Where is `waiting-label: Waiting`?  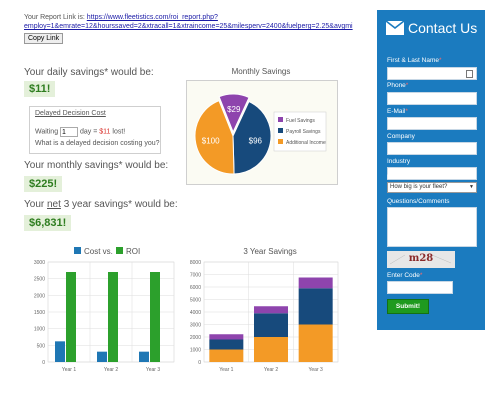
waiting-label: Waiting is located at coordinates (47, 132).